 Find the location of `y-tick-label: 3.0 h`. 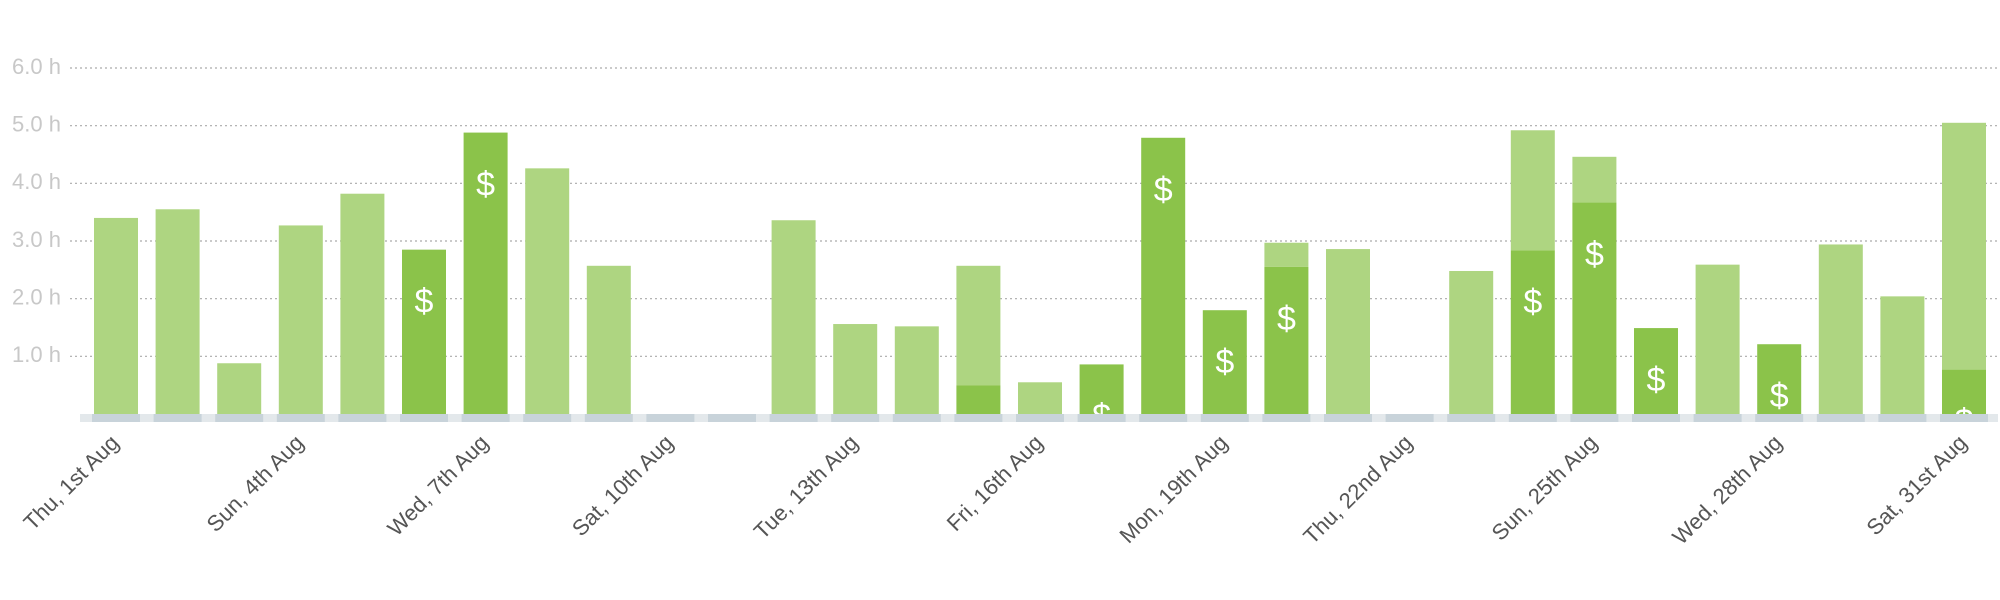

y-tick-label: 3.0 h is located at coordinates (36, 239).